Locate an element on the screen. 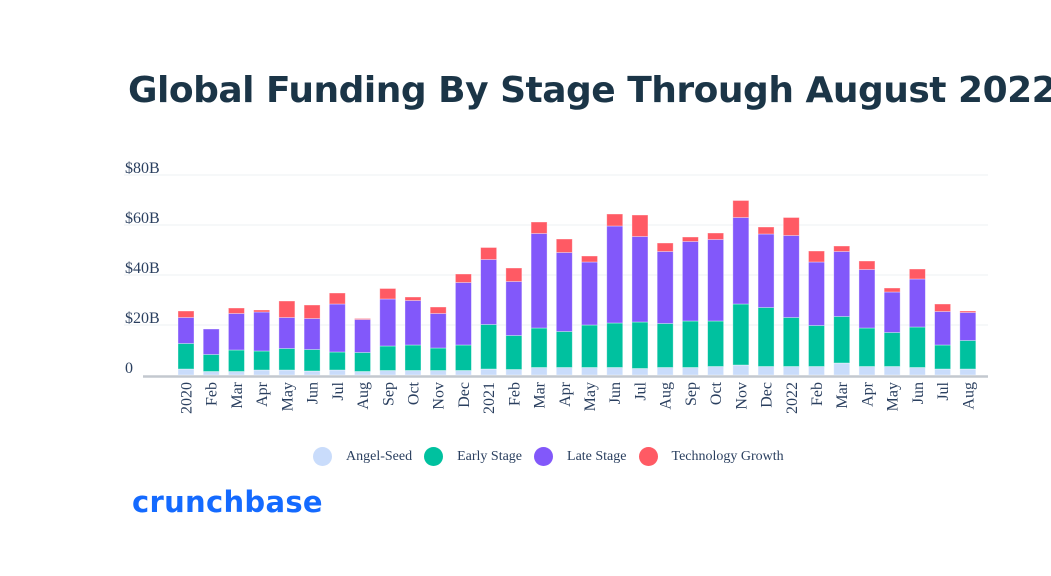  legend-item-angel-seed: Angel-Seed is located at coordinates (362, 456).